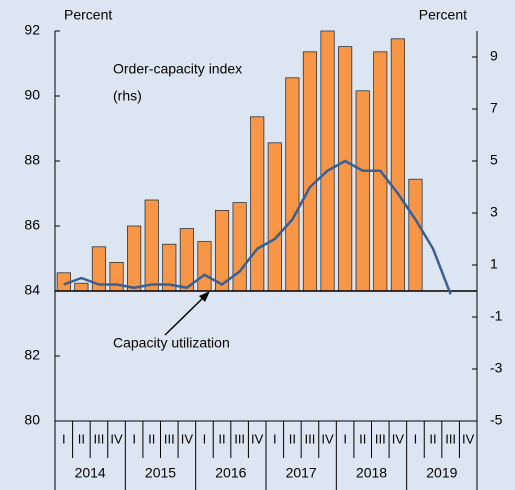  I want to click on annotation: Order-capacity index, so click(177, 69).